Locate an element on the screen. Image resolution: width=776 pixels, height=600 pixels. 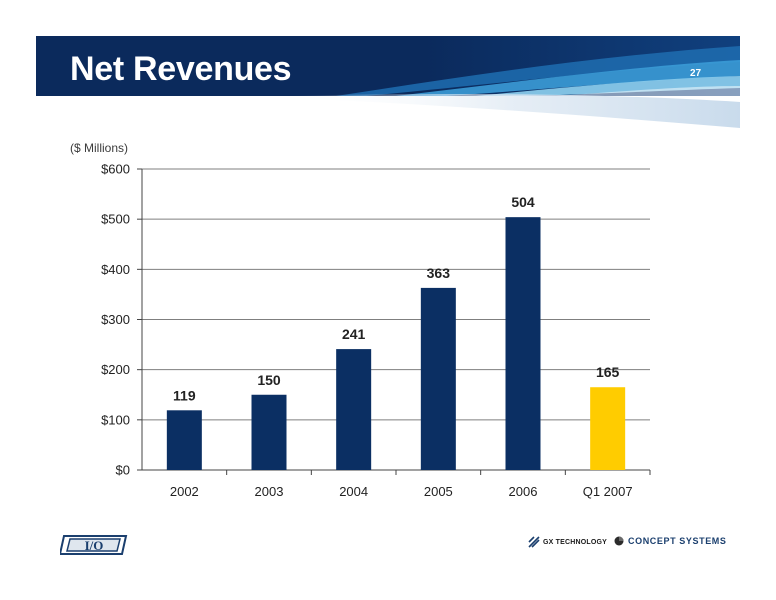
y-tick-label: $0 is located at coordinates (123, 470).